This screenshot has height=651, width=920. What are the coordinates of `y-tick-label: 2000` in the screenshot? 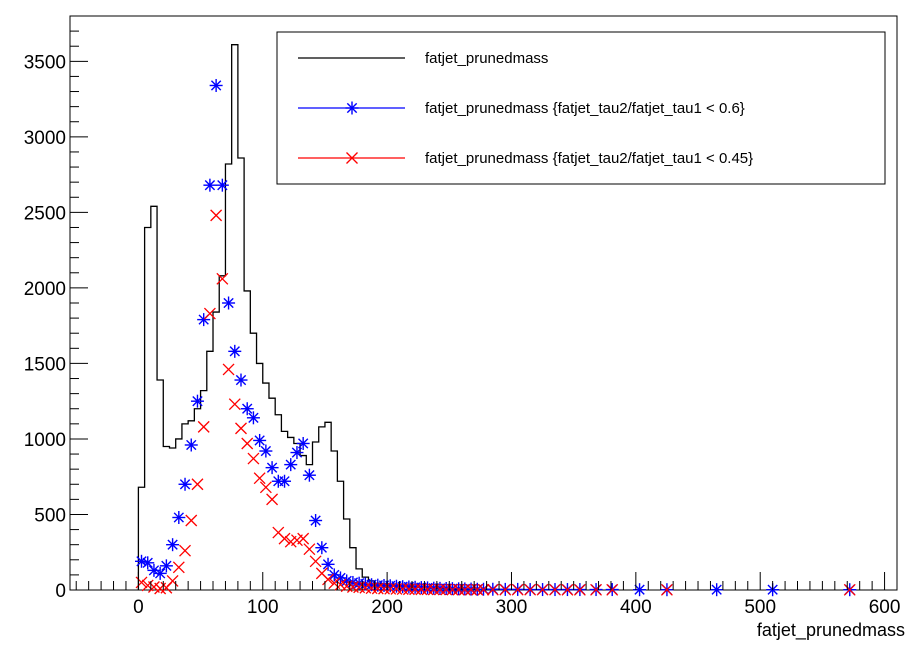 It's located at (45, 289).